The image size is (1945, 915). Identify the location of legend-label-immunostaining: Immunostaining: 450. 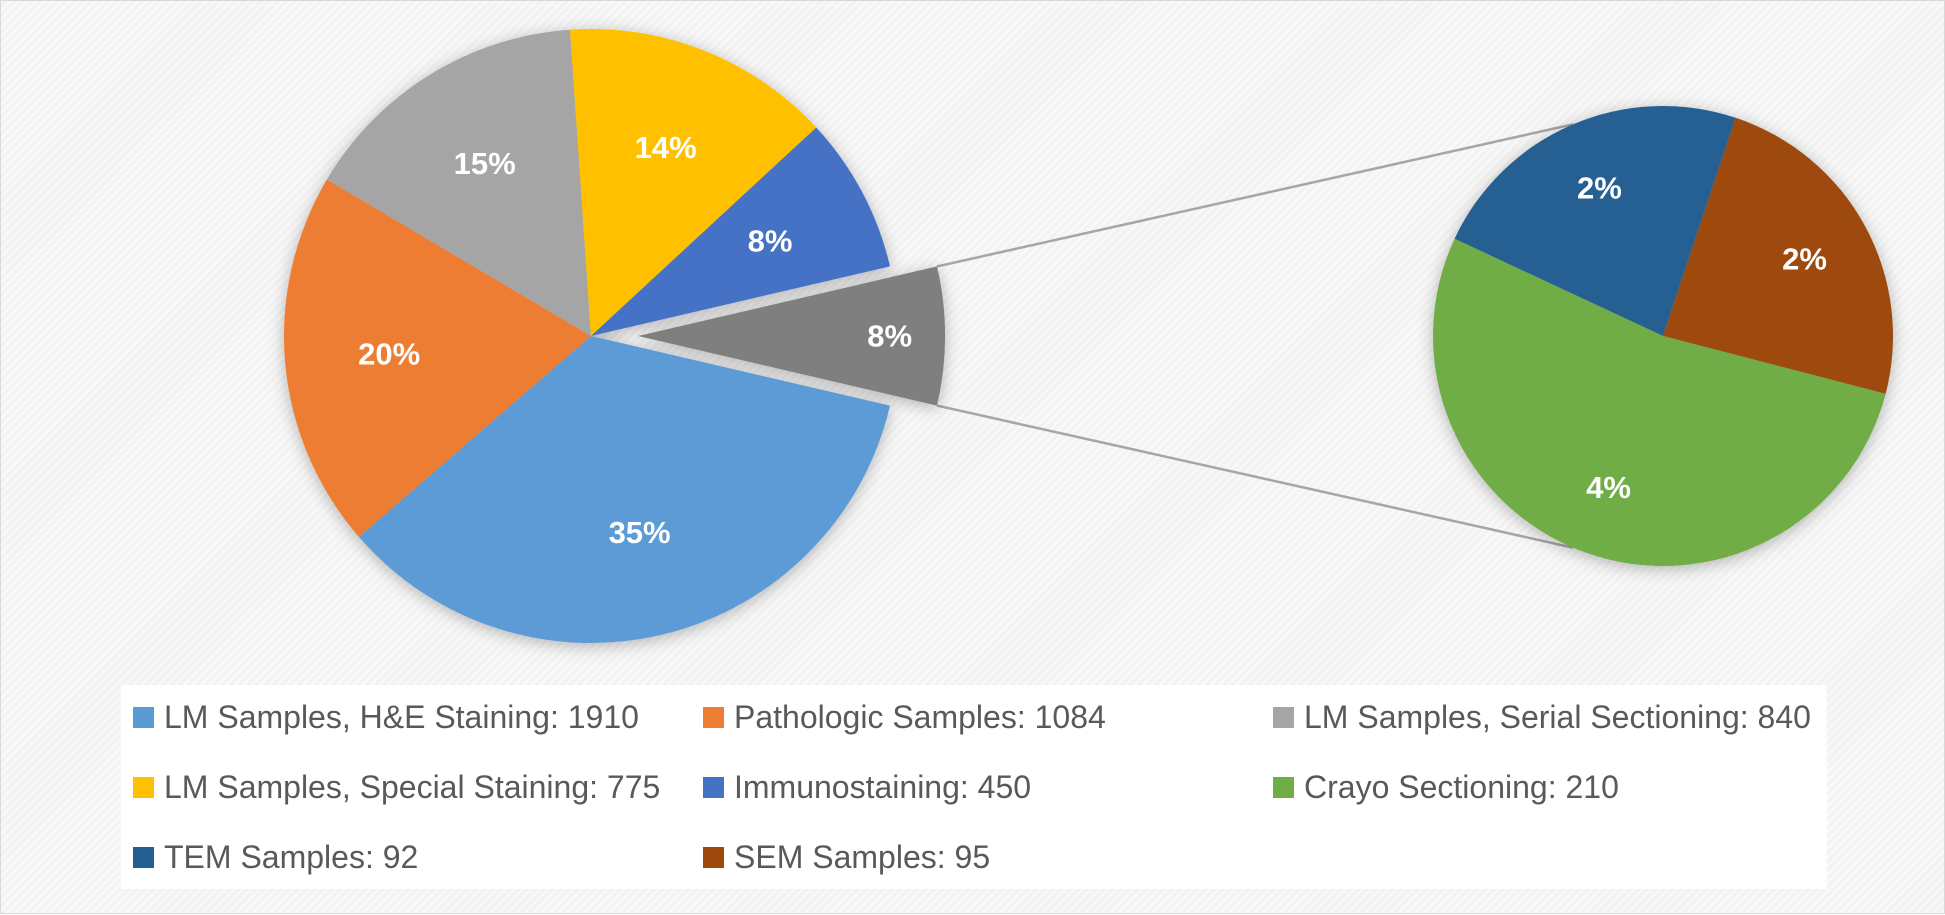
(883, 787).